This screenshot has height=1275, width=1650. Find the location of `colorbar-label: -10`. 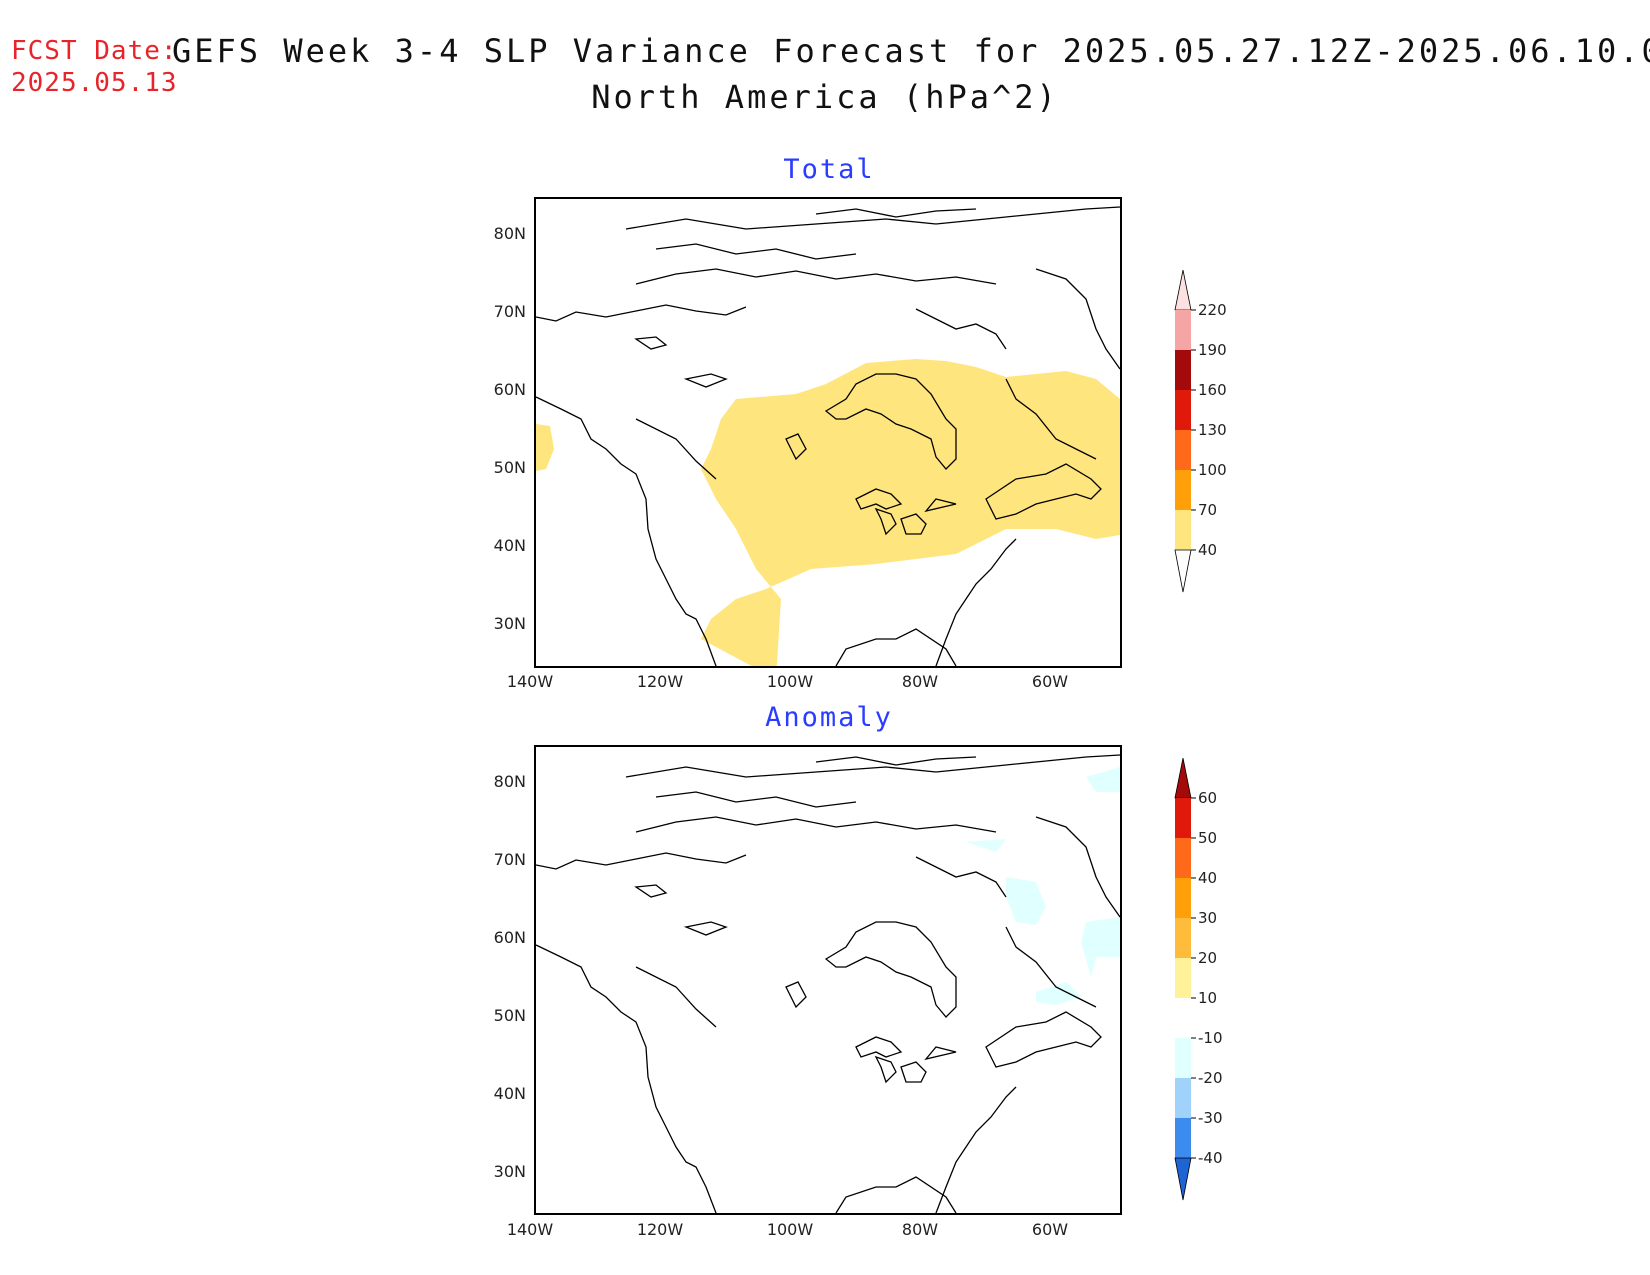

colorbar-label: -10 is located at coordinates (1210, 1038).